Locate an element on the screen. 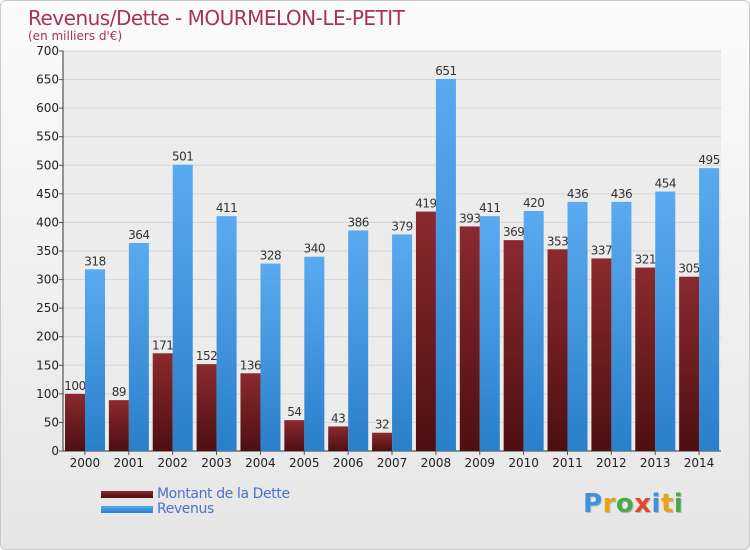 The height and width of the screenshot is (550, 750). x-tick-label: 2000 is located at coordinates (85, 463).